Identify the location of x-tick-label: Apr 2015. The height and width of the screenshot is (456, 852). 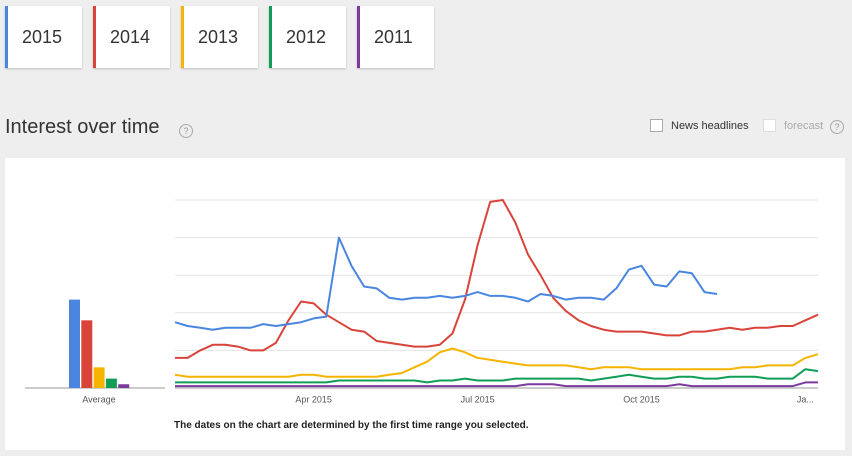
(313, 399).